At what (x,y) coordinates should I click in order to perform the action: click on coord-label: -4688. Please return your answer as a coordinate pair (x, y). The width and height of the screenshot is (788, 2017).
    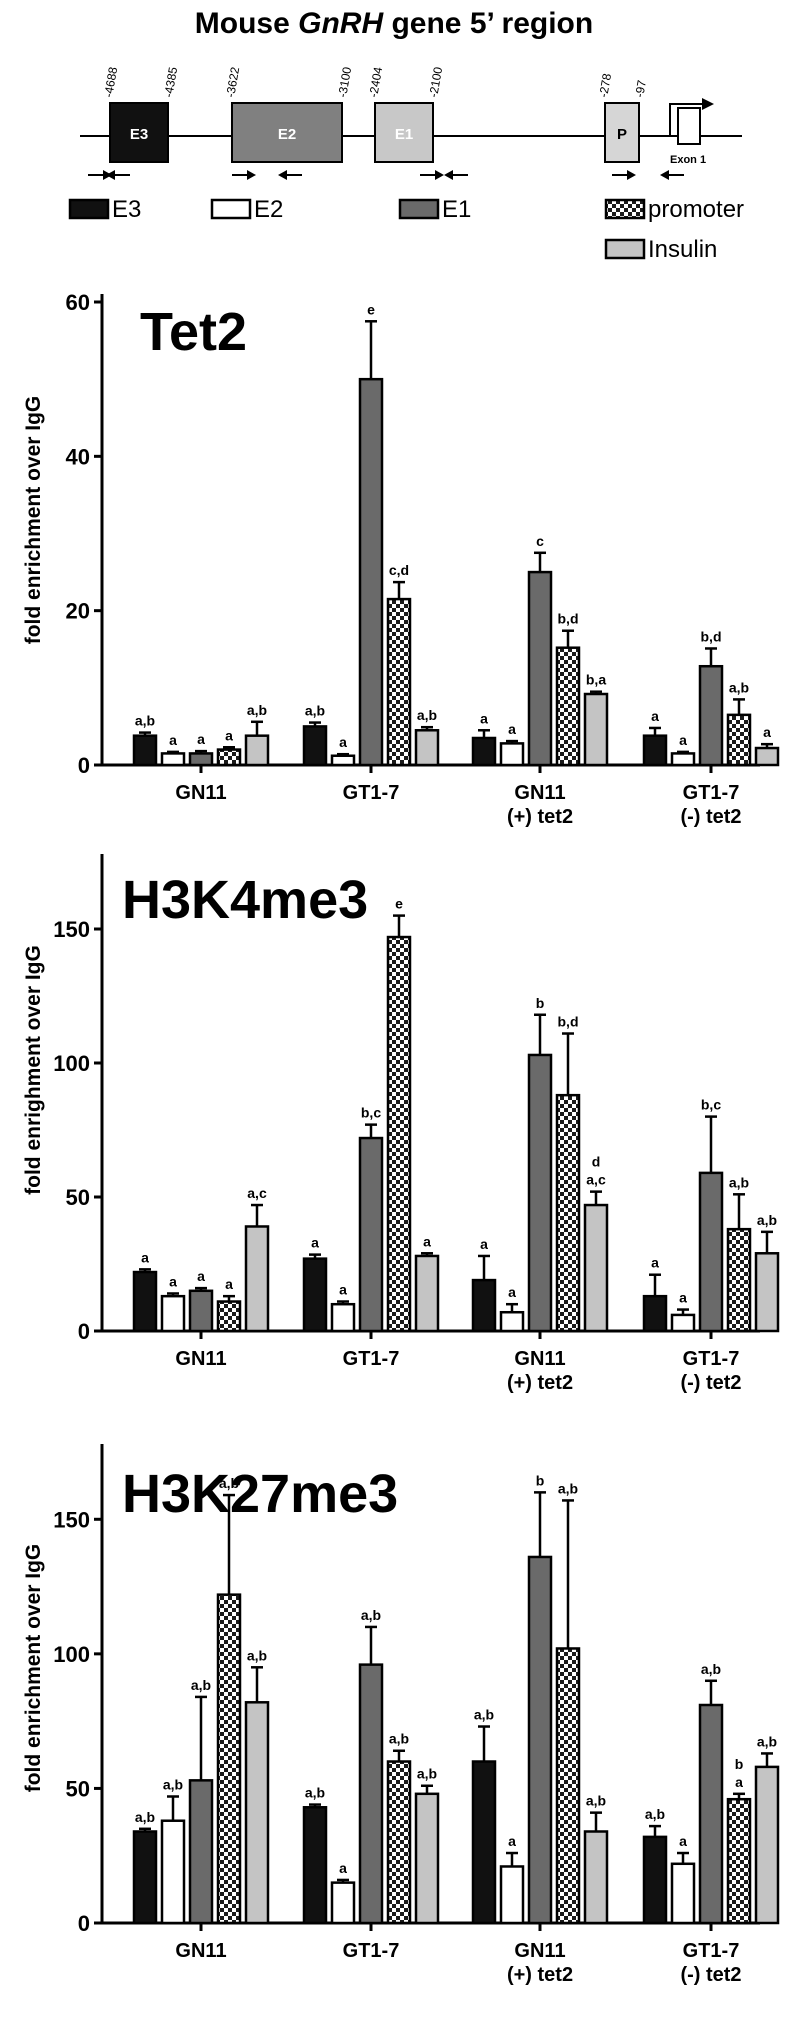
    Looking at the image, I should click on (110, 82).